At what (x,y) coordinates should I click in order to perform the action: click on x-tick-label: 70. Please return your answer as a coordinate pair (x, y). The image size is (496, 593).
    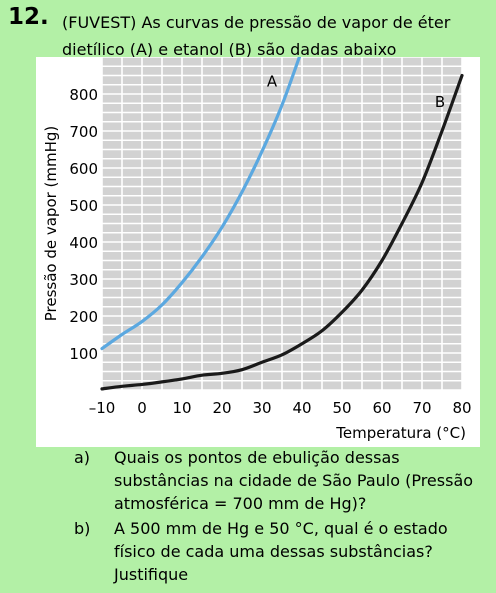
    Looking at the image, I should click on (421, 408).